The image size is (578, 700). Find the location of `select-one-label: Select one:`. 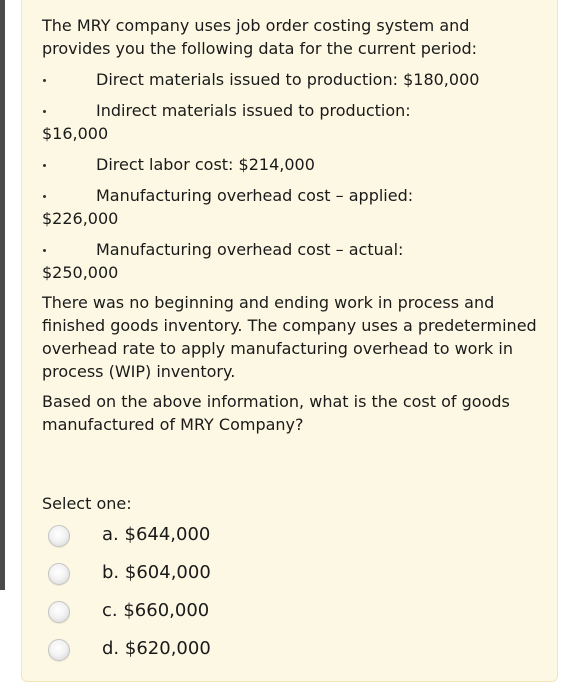

select-one-label: Select one: is located at coordinates (87, 503).